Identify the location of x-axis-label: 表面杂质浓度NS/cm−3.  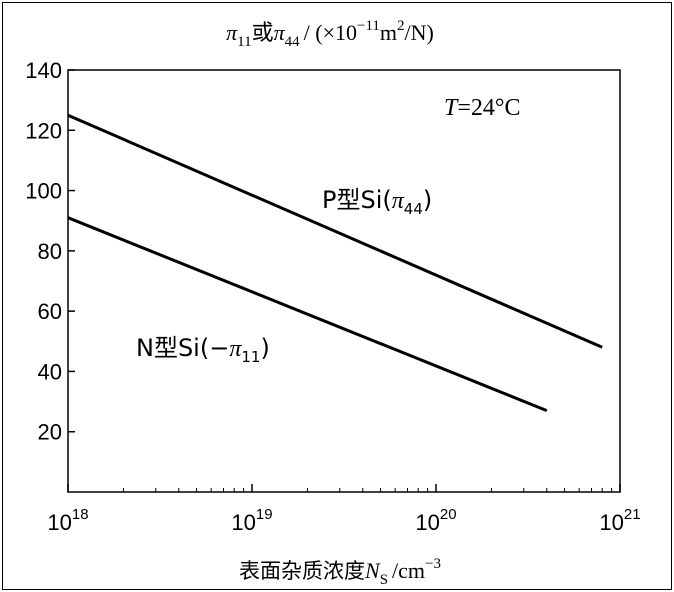
(340, 572).